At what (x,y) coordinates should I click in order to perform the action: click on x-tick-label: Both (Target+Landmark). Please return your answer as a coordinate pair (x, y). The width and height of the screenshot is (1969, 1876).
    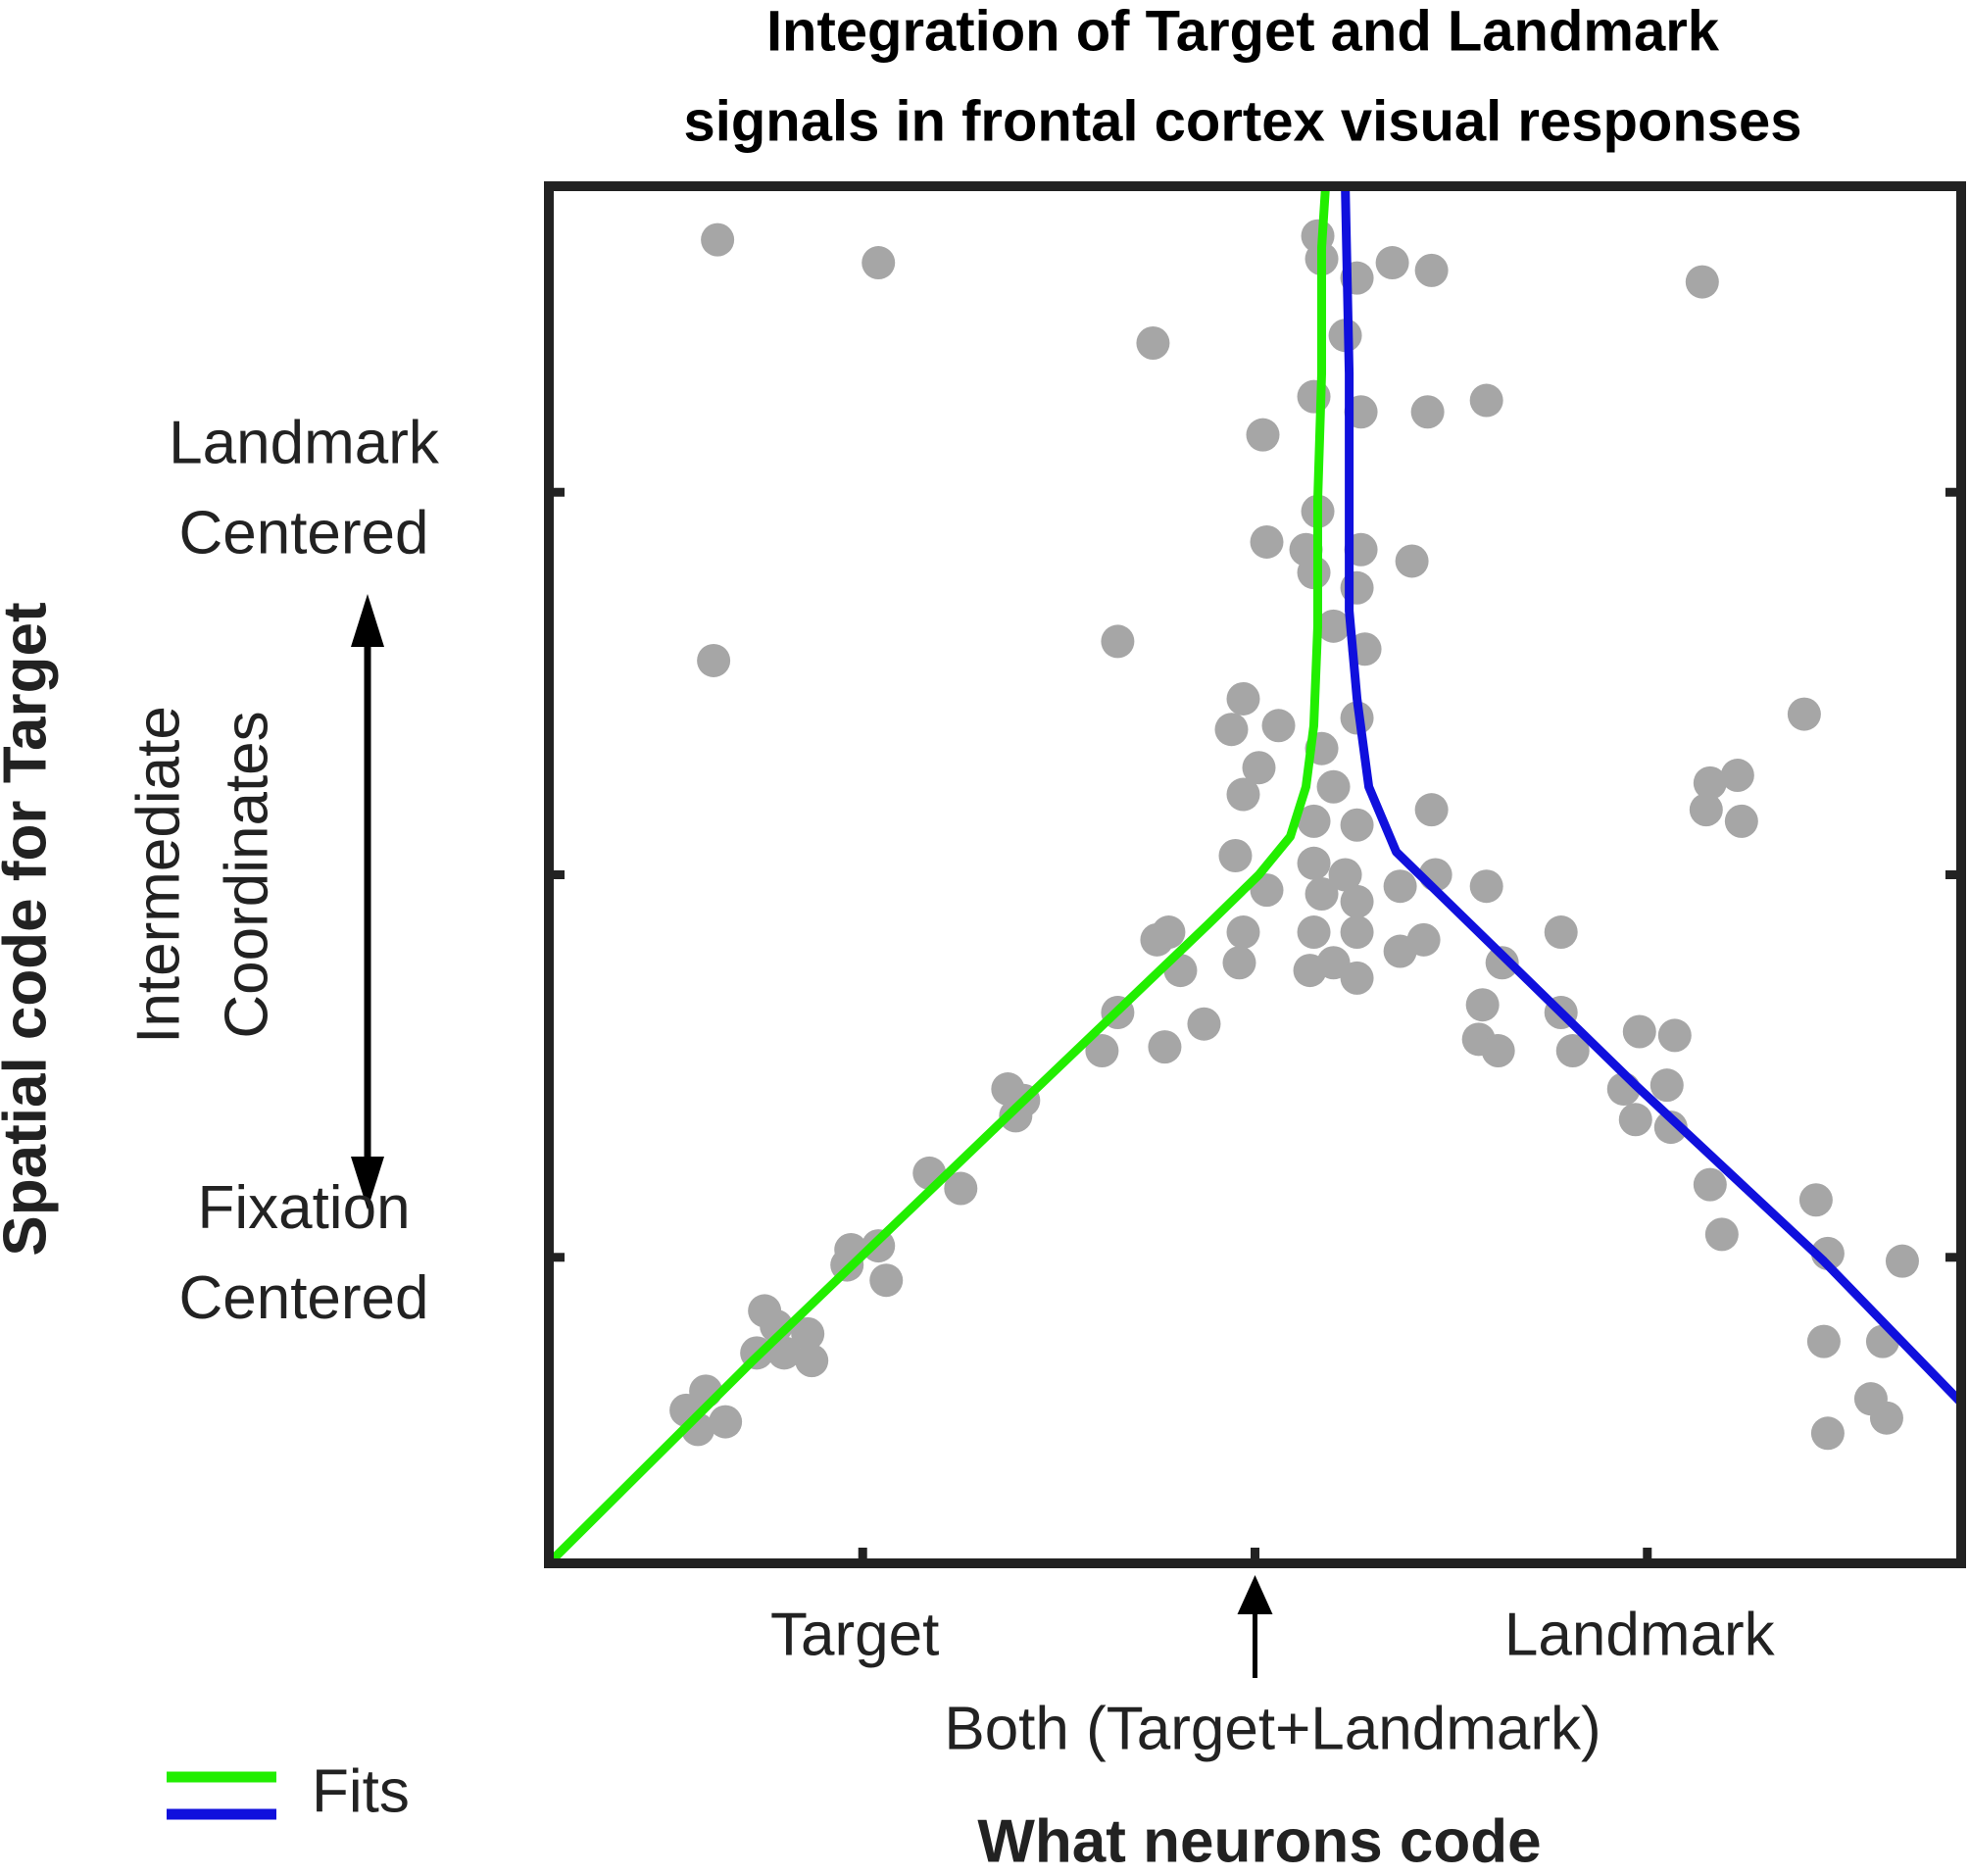
    Looking at the image, I should click on (1272, 1728).